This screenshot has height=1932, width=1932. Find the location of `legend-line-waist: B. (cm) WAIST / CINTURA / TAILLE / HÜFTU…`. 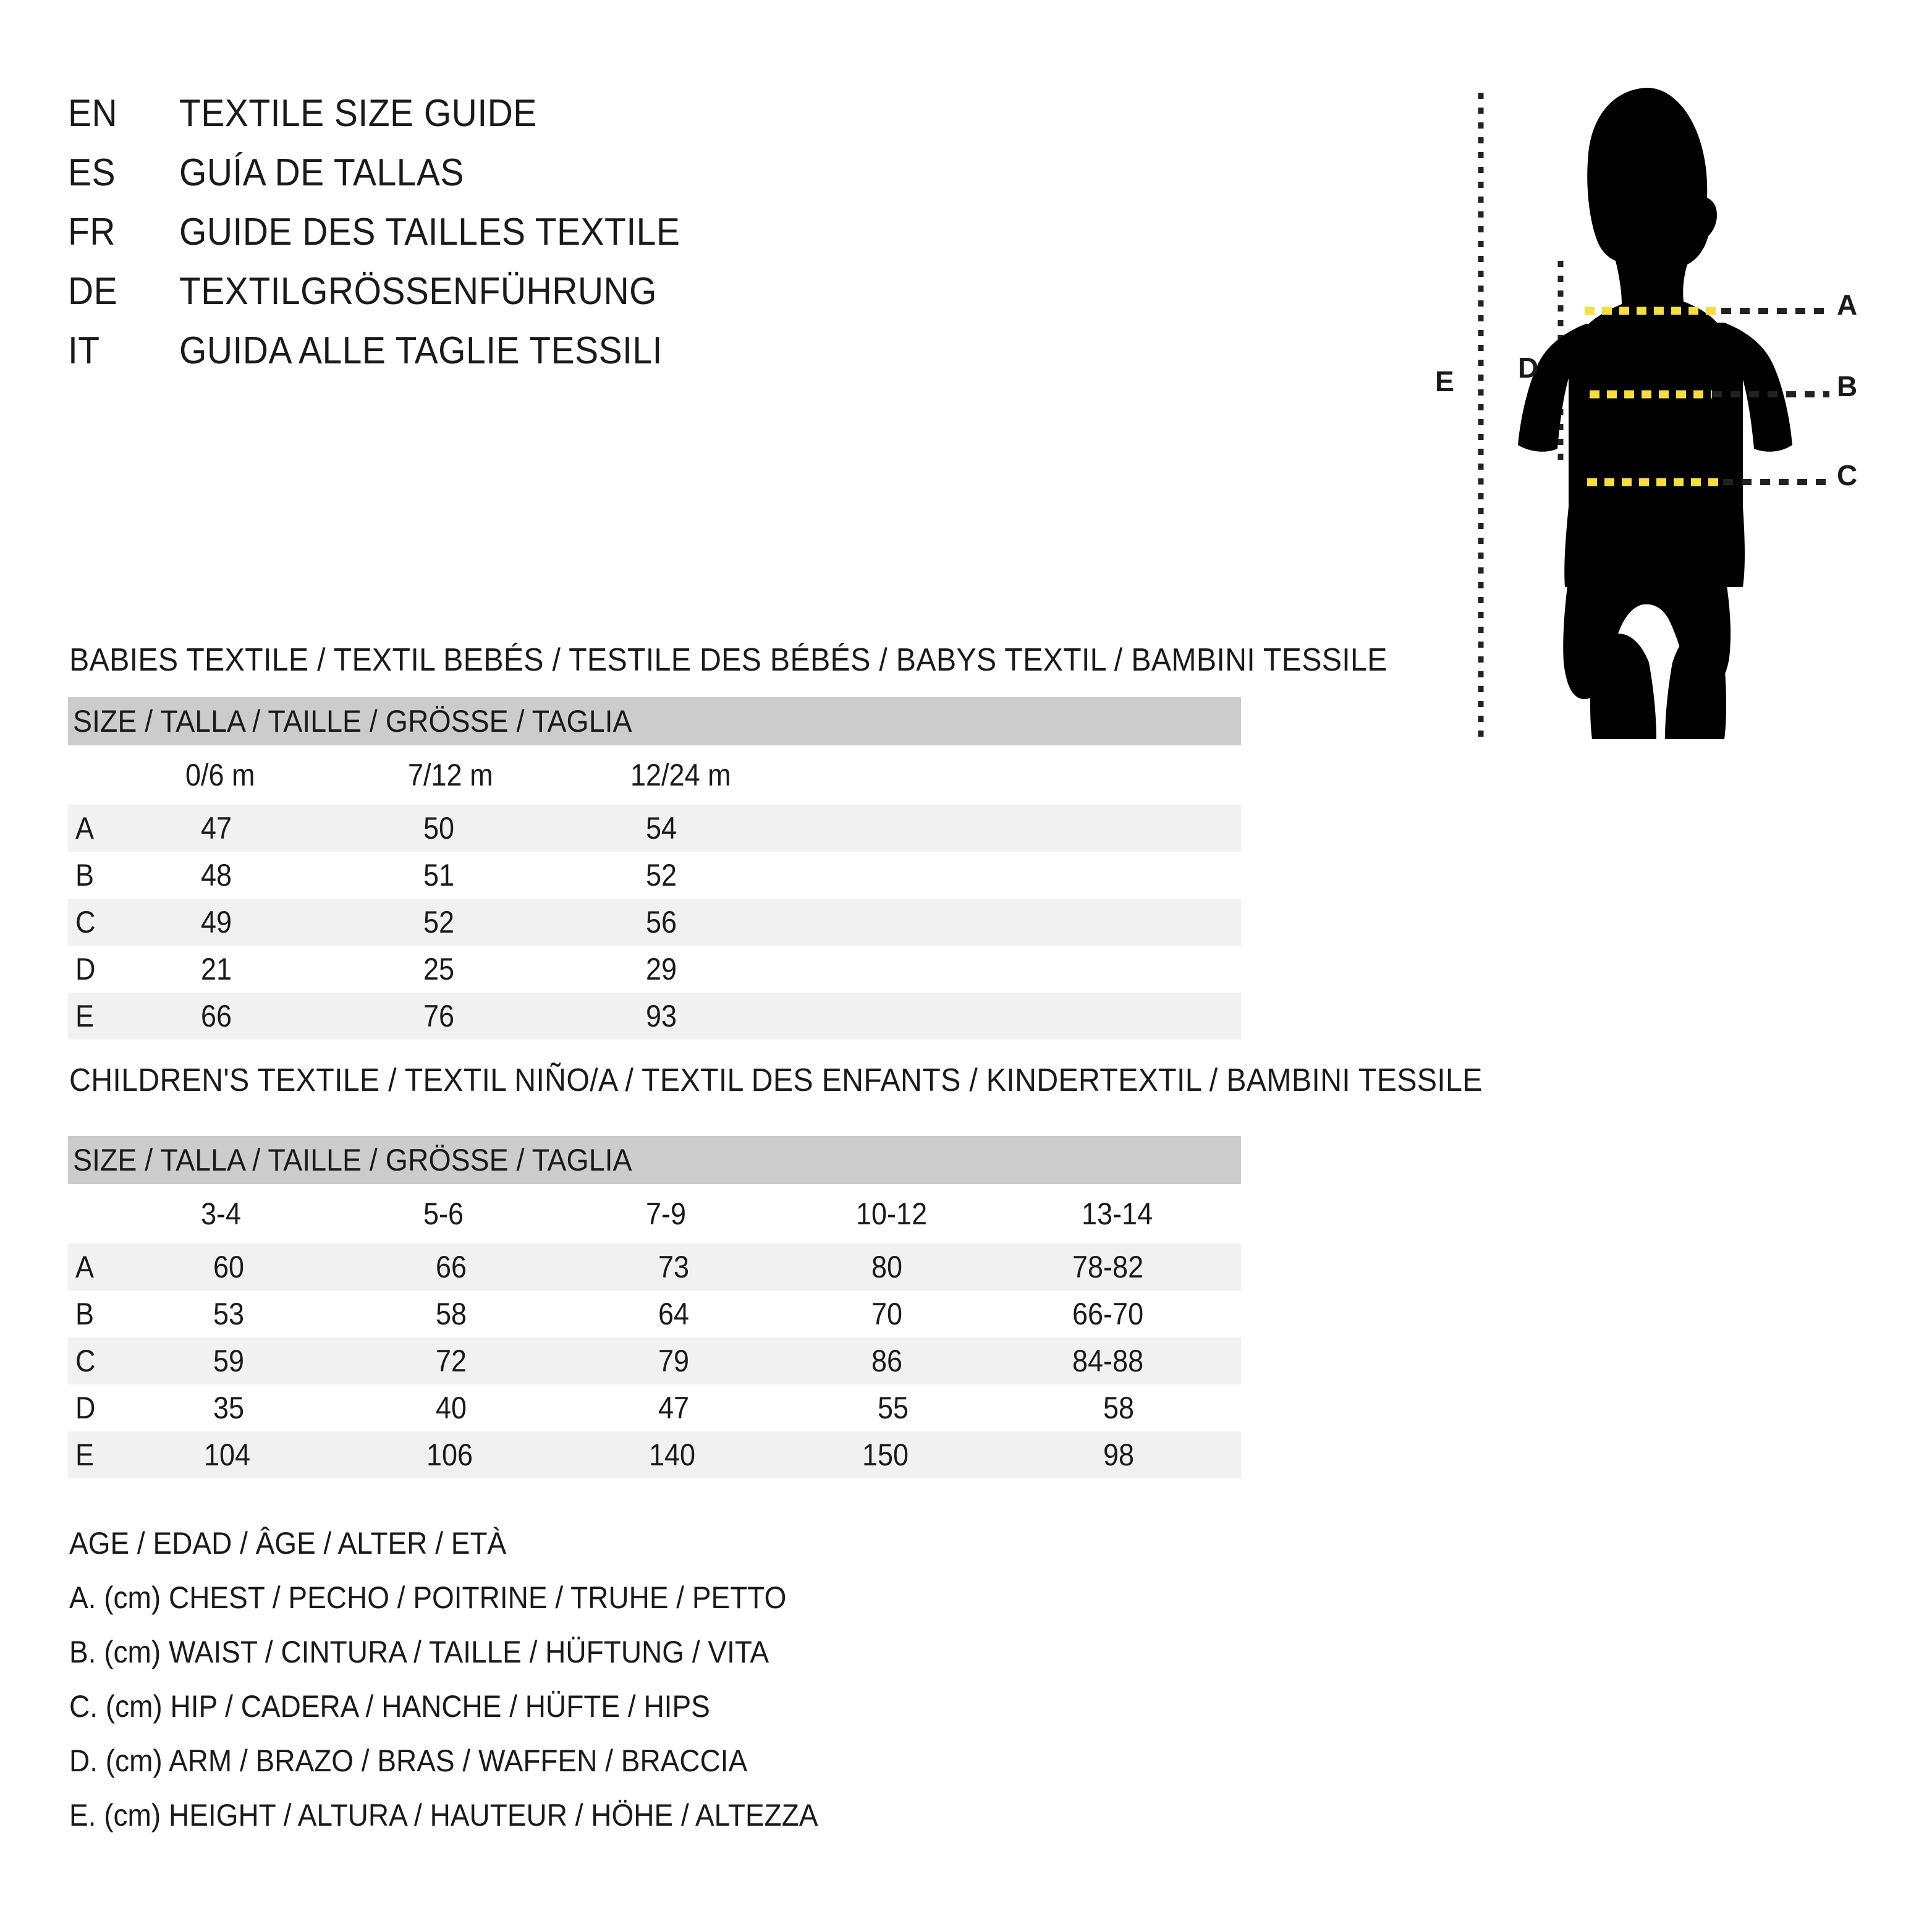

legend-line-waist: B. (cm) WAIST / CINTURA / TAILLE / HÜFTU… is located at coordinates (419, 1652).